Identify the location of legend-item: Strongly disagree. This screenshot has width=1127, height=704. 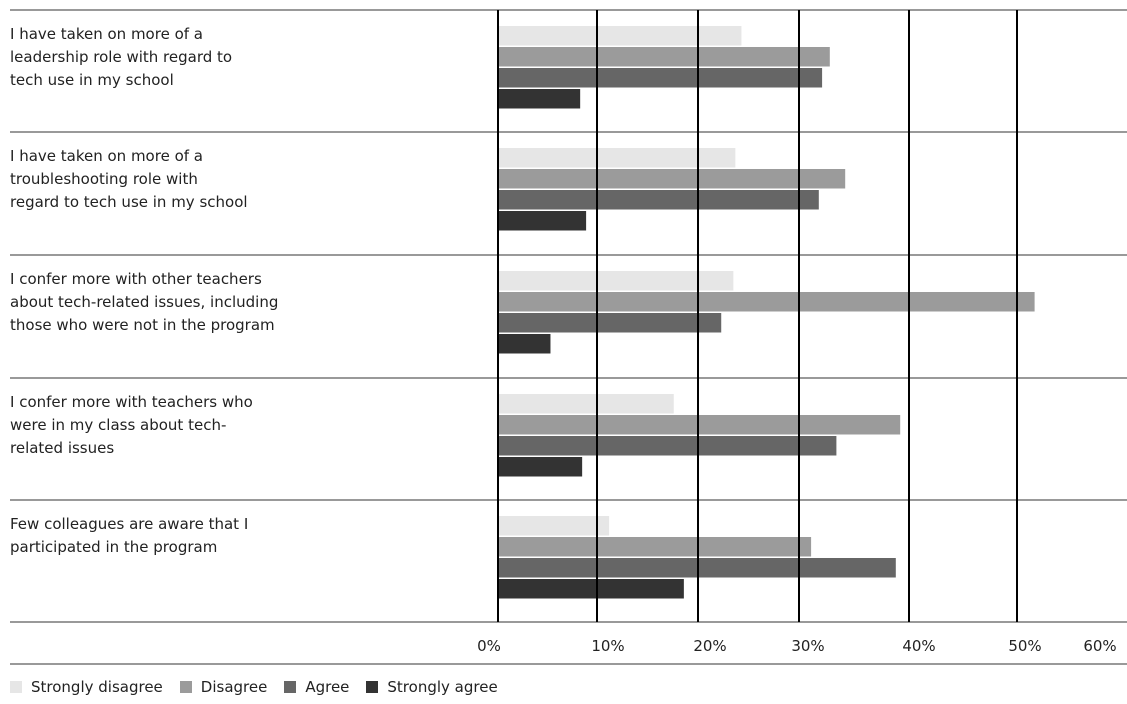
(86, 687).